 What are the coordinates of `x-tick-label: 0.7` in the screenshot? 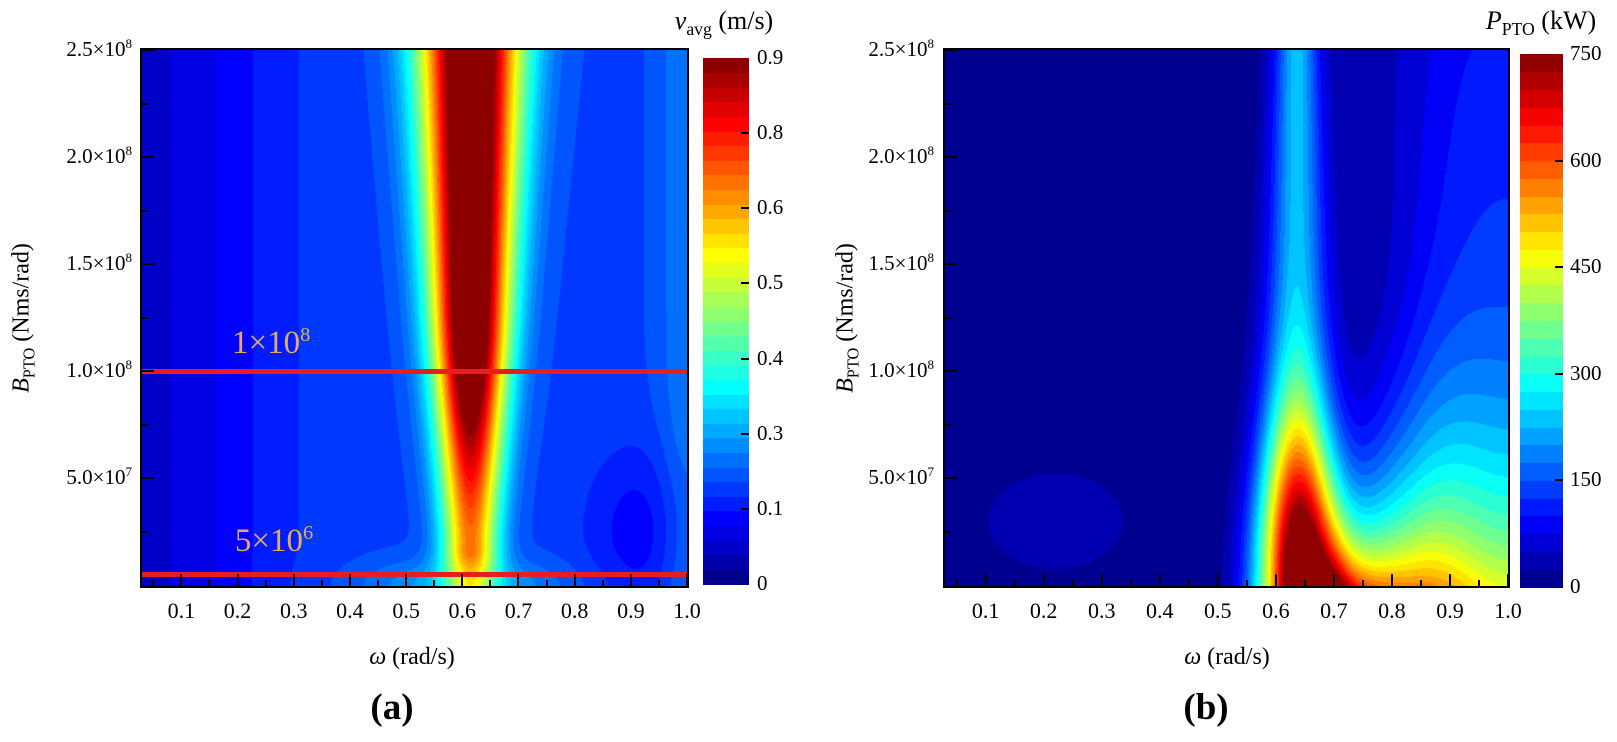 It's located at (518, 610).